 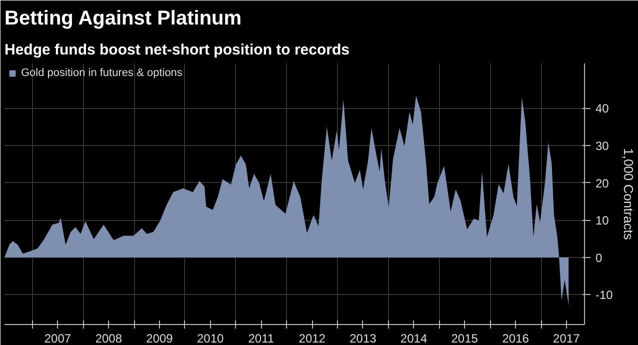 What do you see at coordinates (108, 338) in the screenshot?
I see `x-tick-label: 2008` at bounding box center [108, 338].